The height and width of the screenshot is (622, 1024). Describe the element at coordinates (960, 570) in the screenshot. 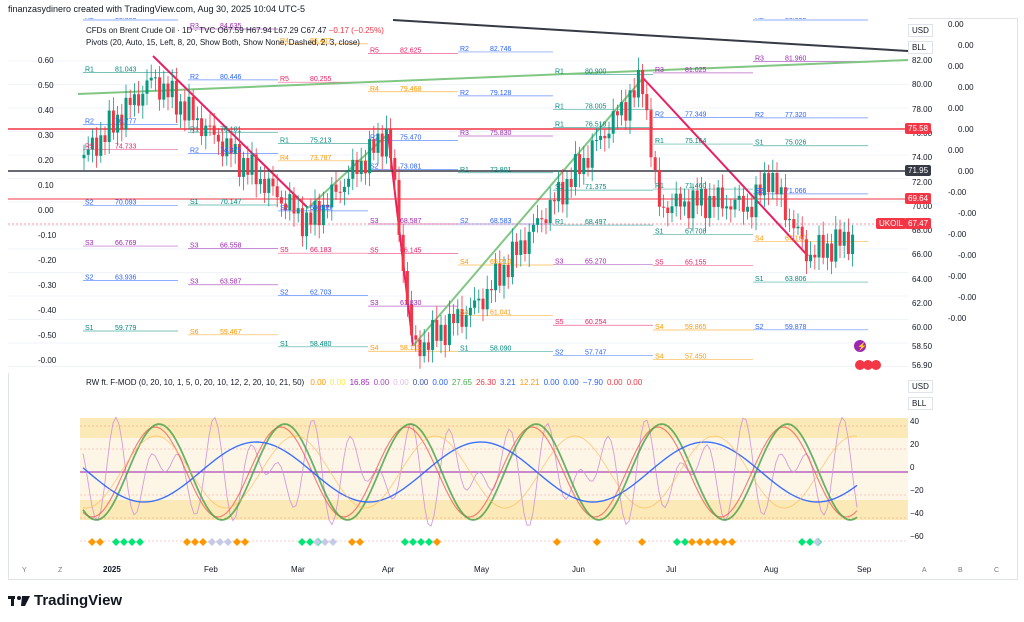

I see `corner-button-b: B` at that location.